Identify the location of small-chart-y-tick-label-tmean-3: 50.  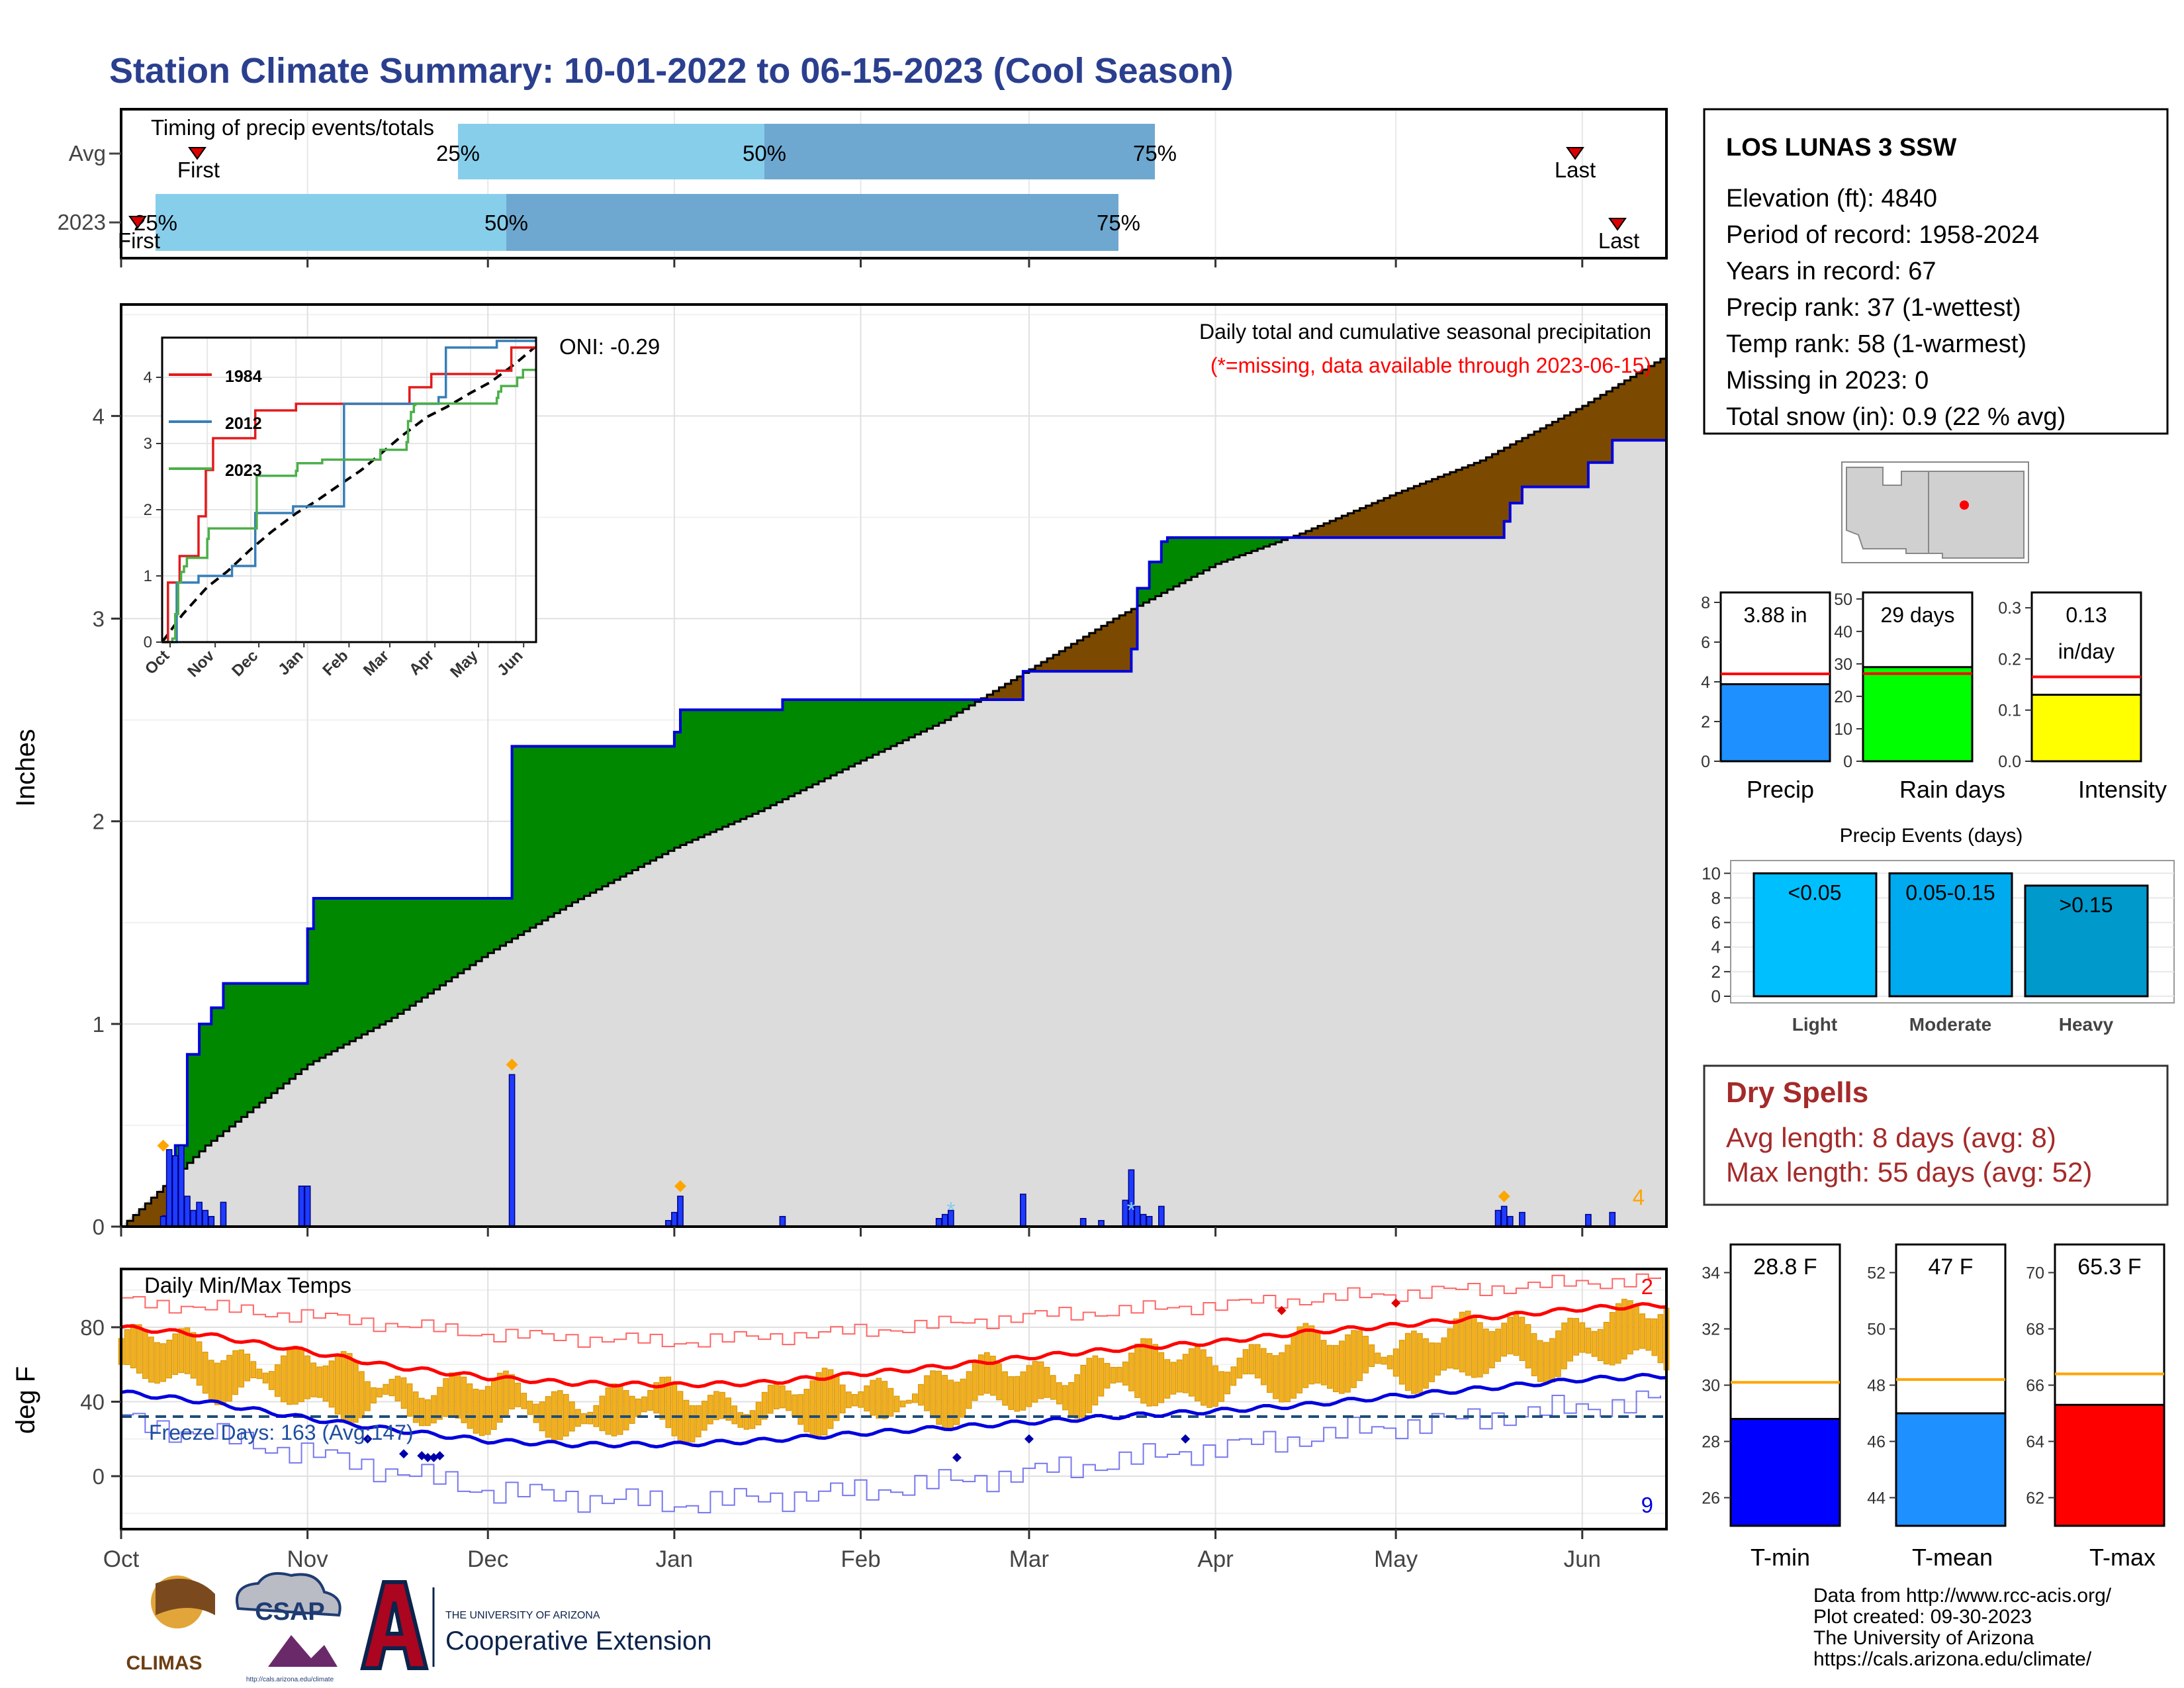
(1877, 1330).